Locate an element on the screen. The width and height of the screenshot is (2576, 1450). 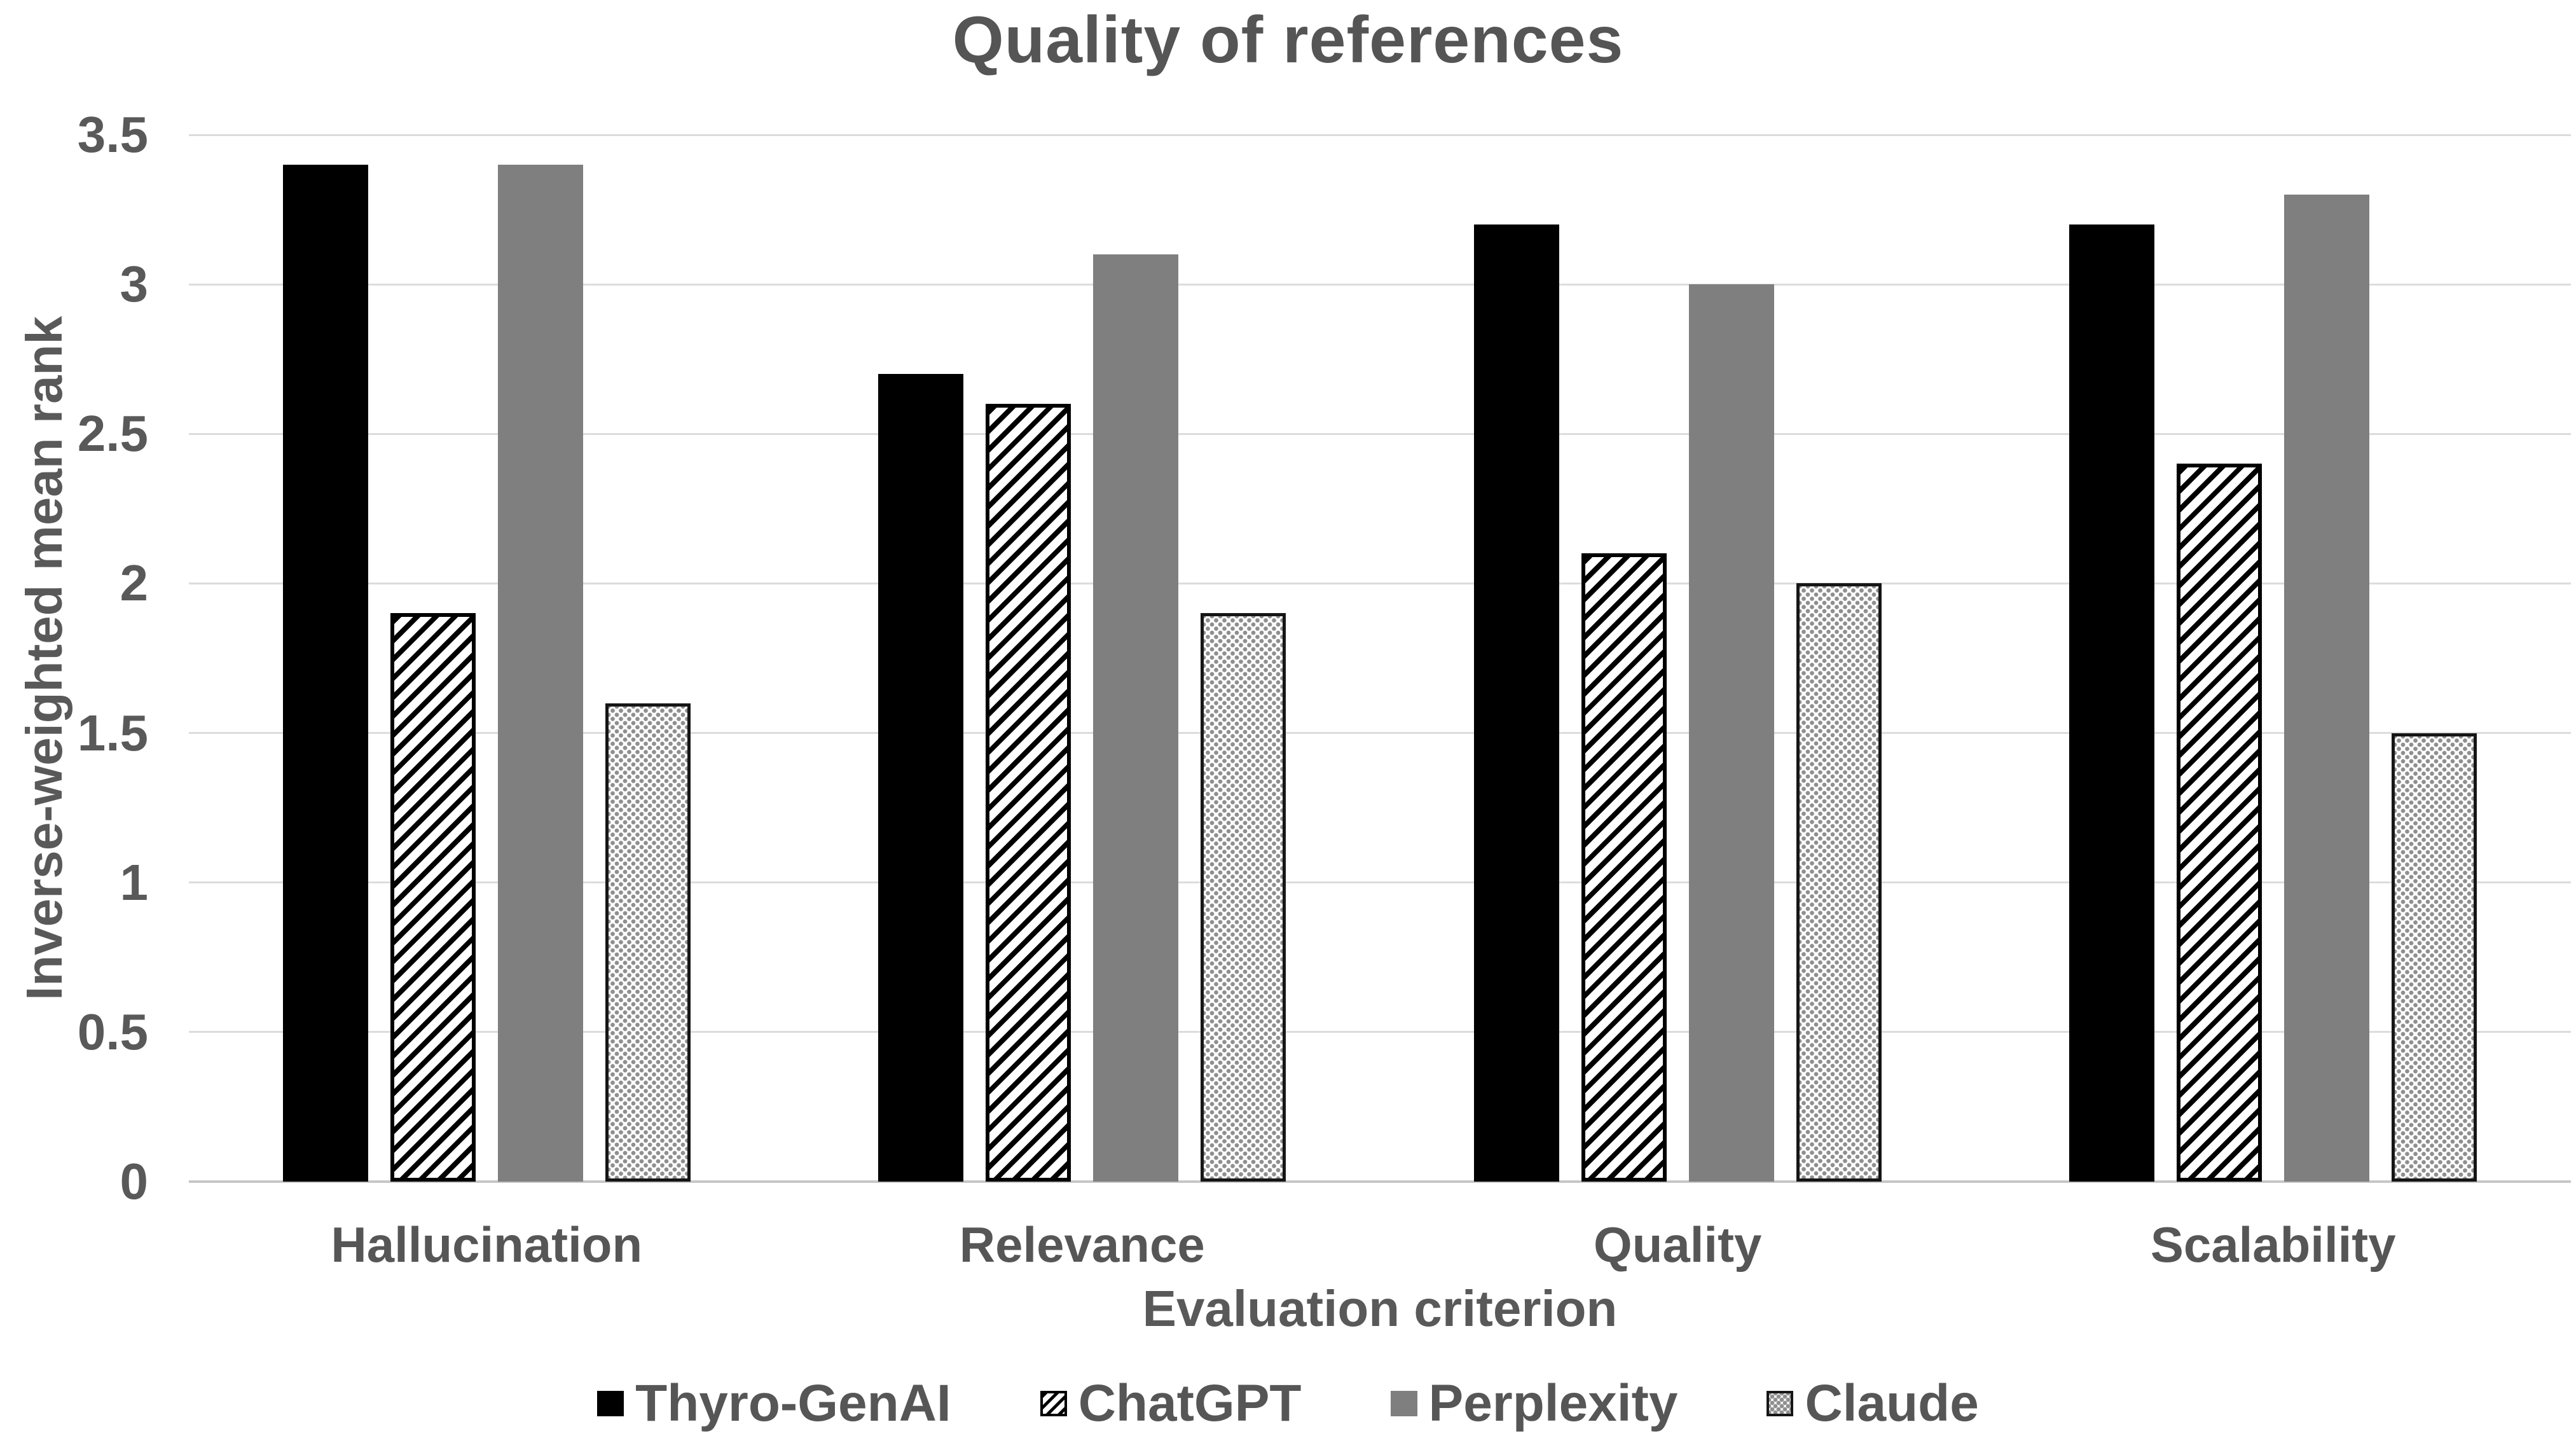
x-axis-line is located at coordinates (1380, 1181).